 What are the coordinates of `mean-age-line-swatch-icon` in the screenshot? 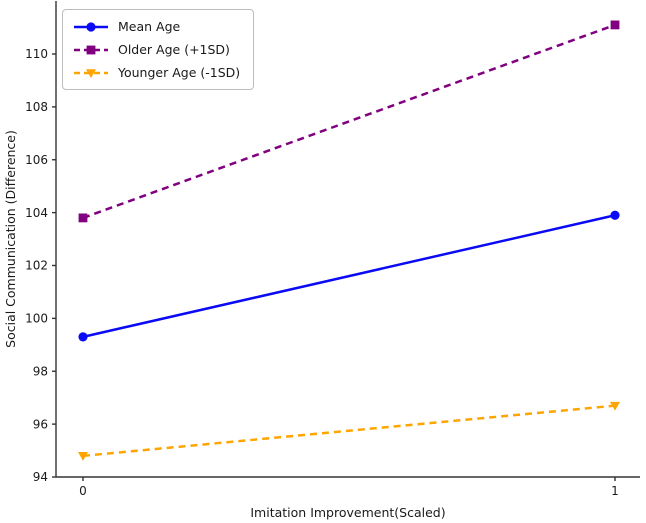 It's located at (91, 26).